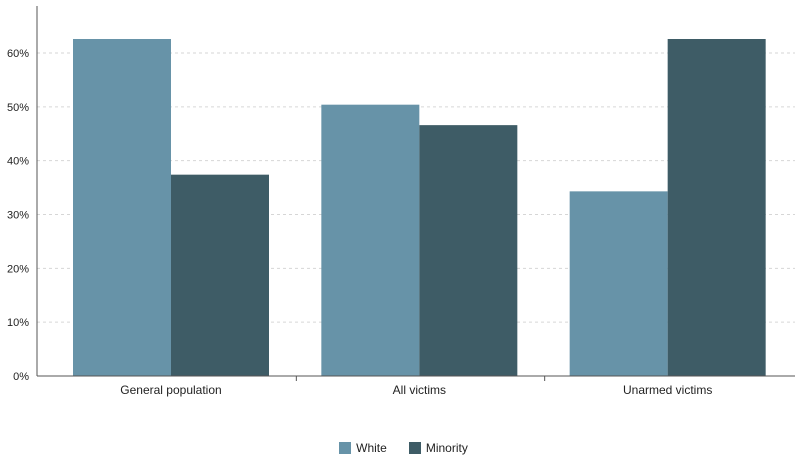 This screenshot has width=807, height=466. Describe the element at coordinates (122, 208) in the screenshot. I see `bar-white-general-population` at that location.